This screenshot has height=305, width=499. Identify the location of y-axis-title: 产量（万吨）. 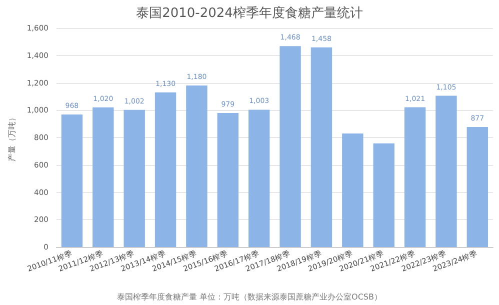
(12, 138).